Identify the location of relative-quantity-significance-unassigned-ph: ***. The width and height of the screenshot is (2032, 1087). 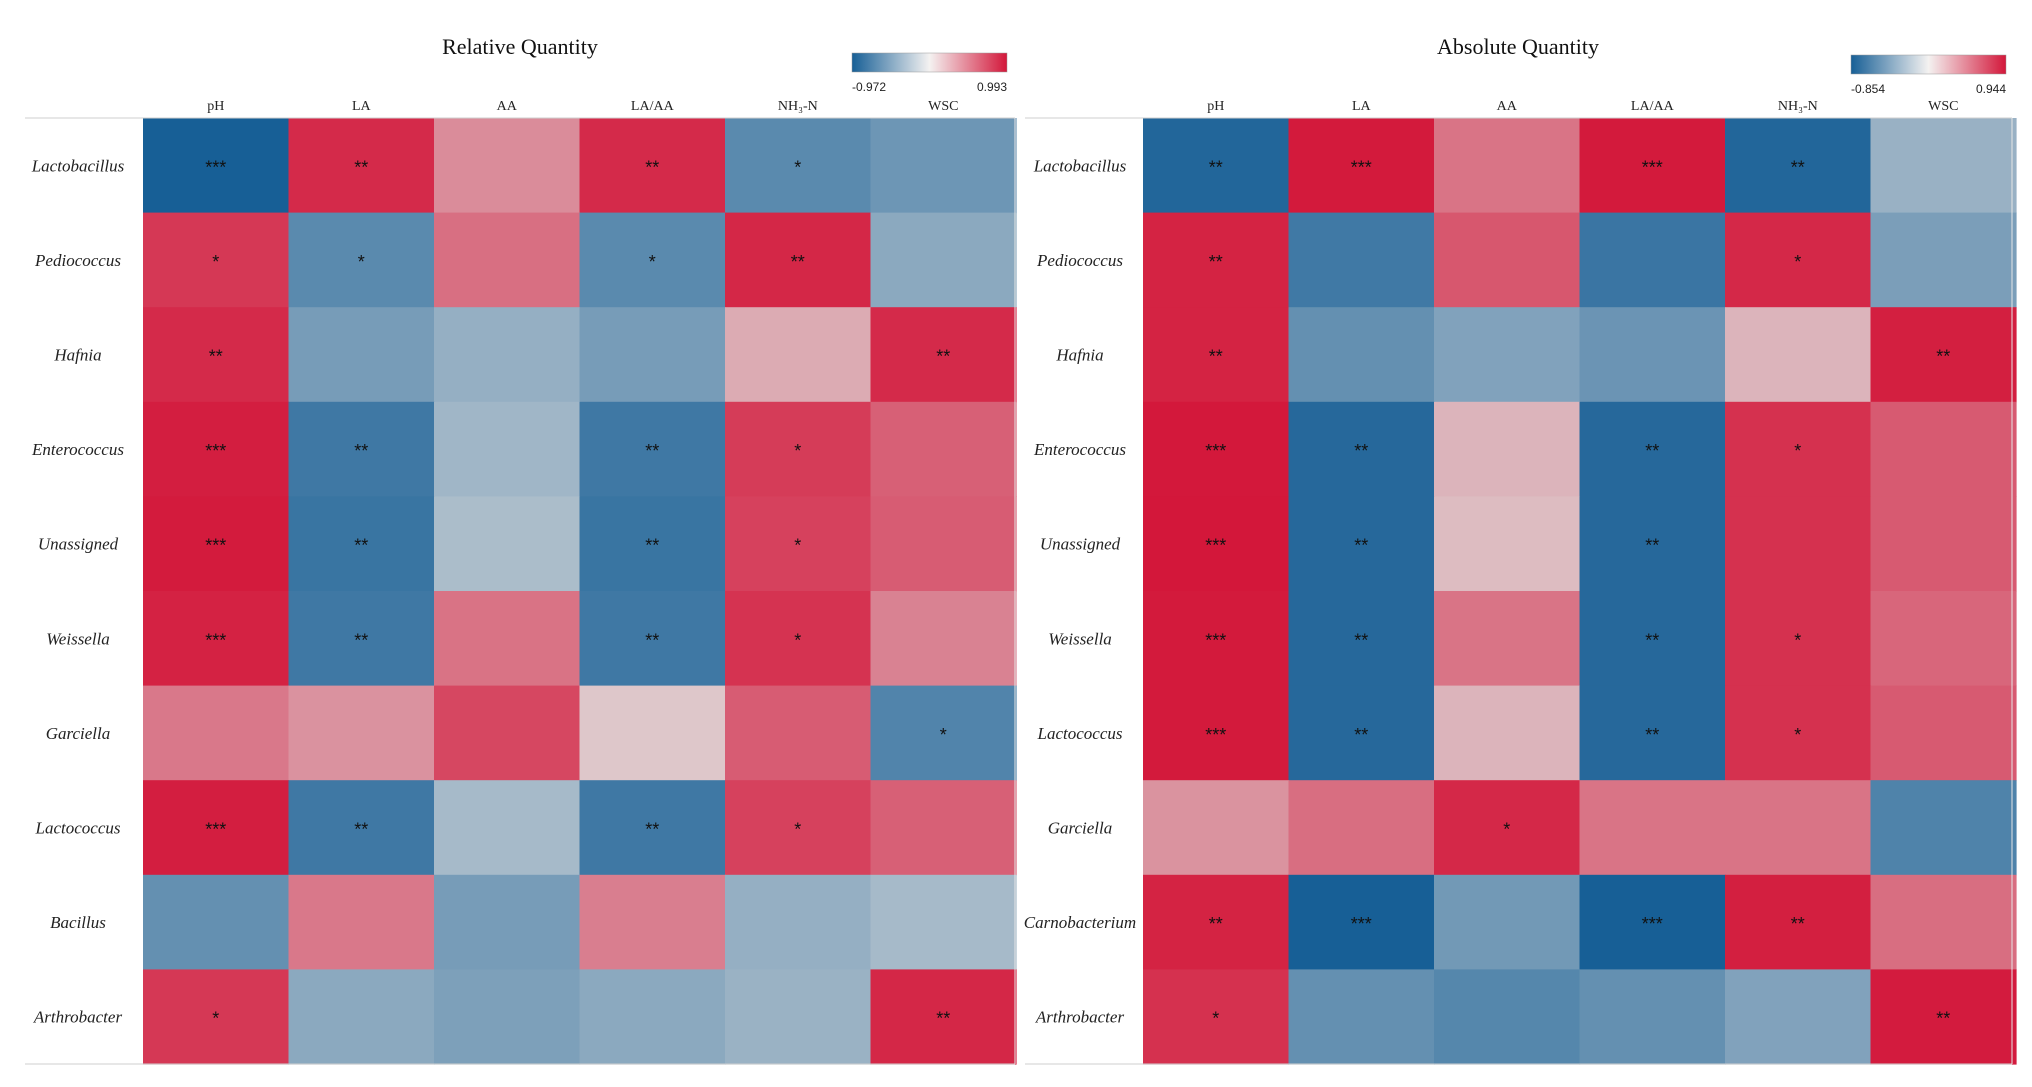
(215, 546).